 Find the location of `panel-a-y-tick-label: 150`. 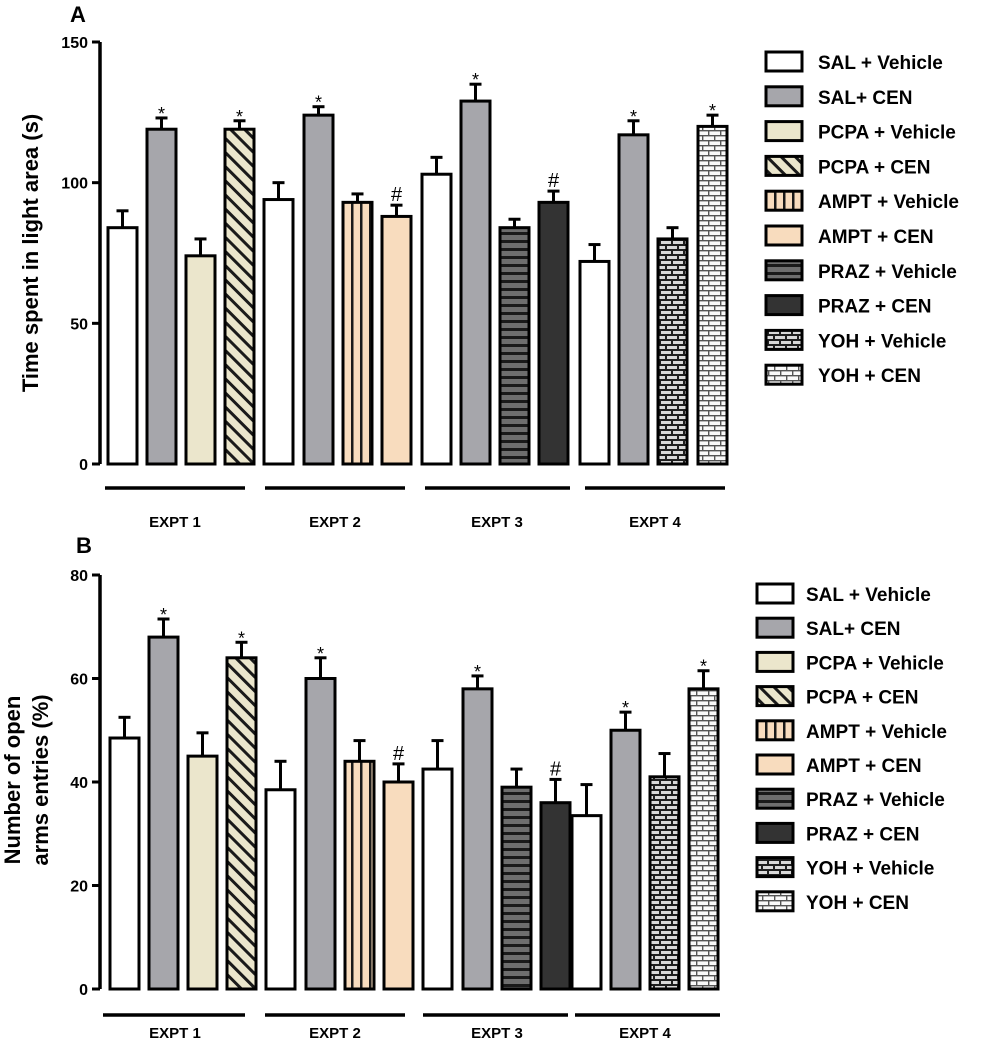

panel-a-y-tick-label: 150 is located at coordinates (74, 43).